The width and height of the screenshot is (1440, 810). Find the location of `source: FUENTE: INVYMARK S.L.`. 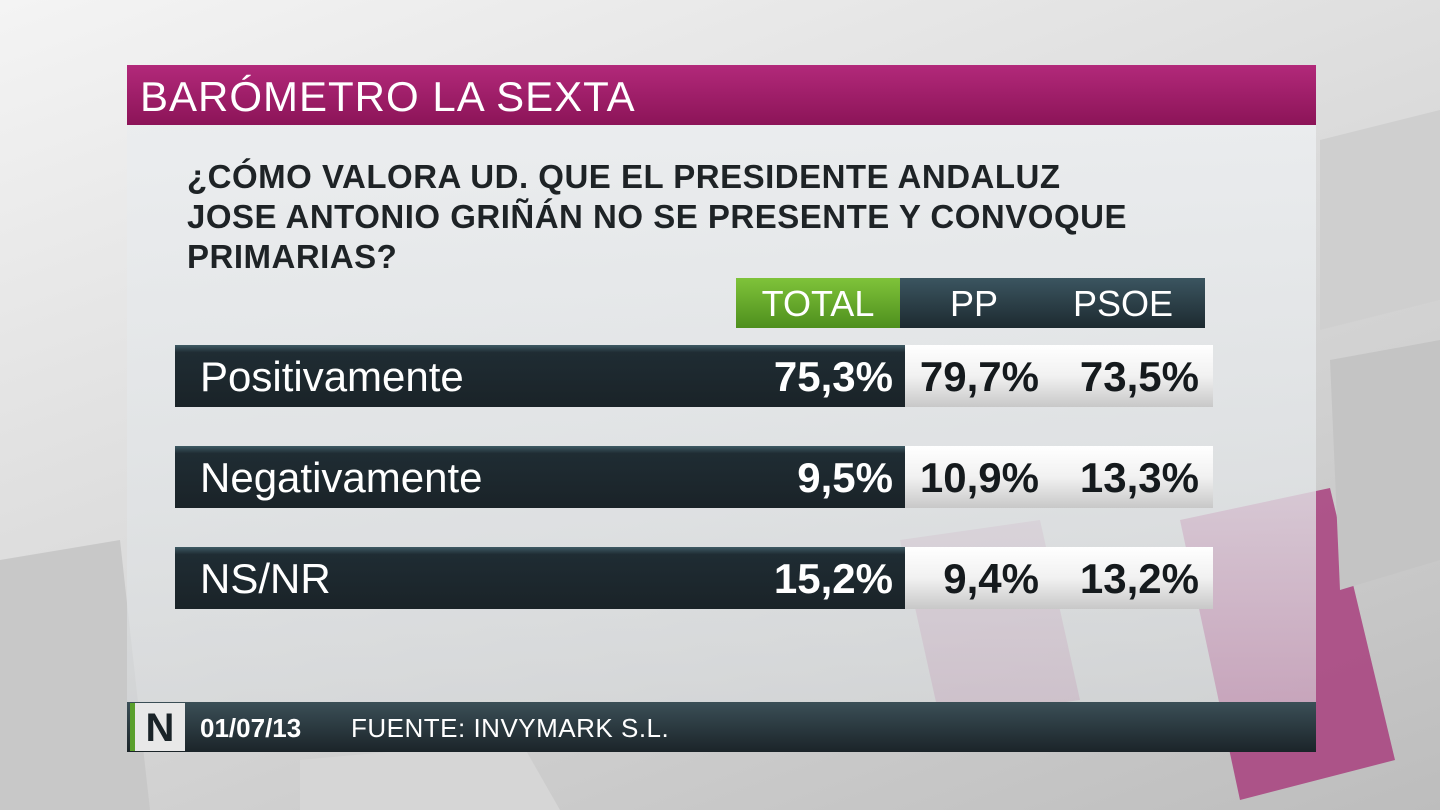

source: FUENTE: INVYMARK S.L. is located at coordinates (510, 728).